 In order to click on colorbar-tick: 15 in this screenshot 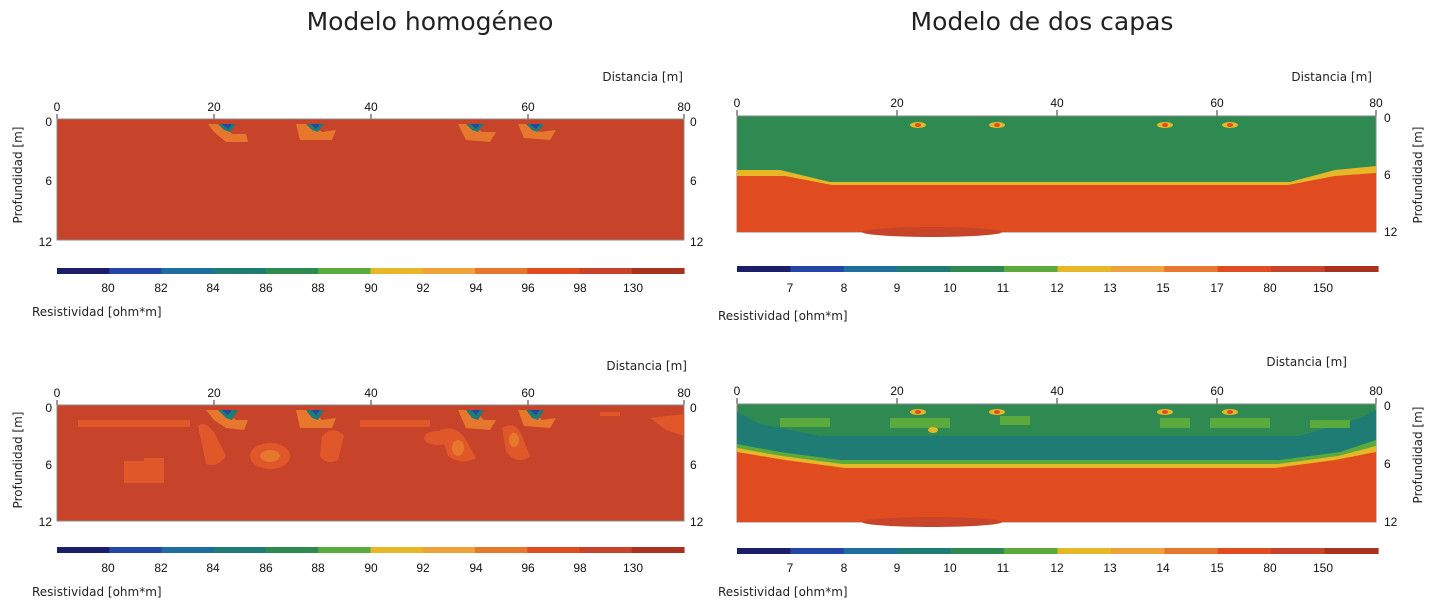, I will do `click(1163, 288)`.